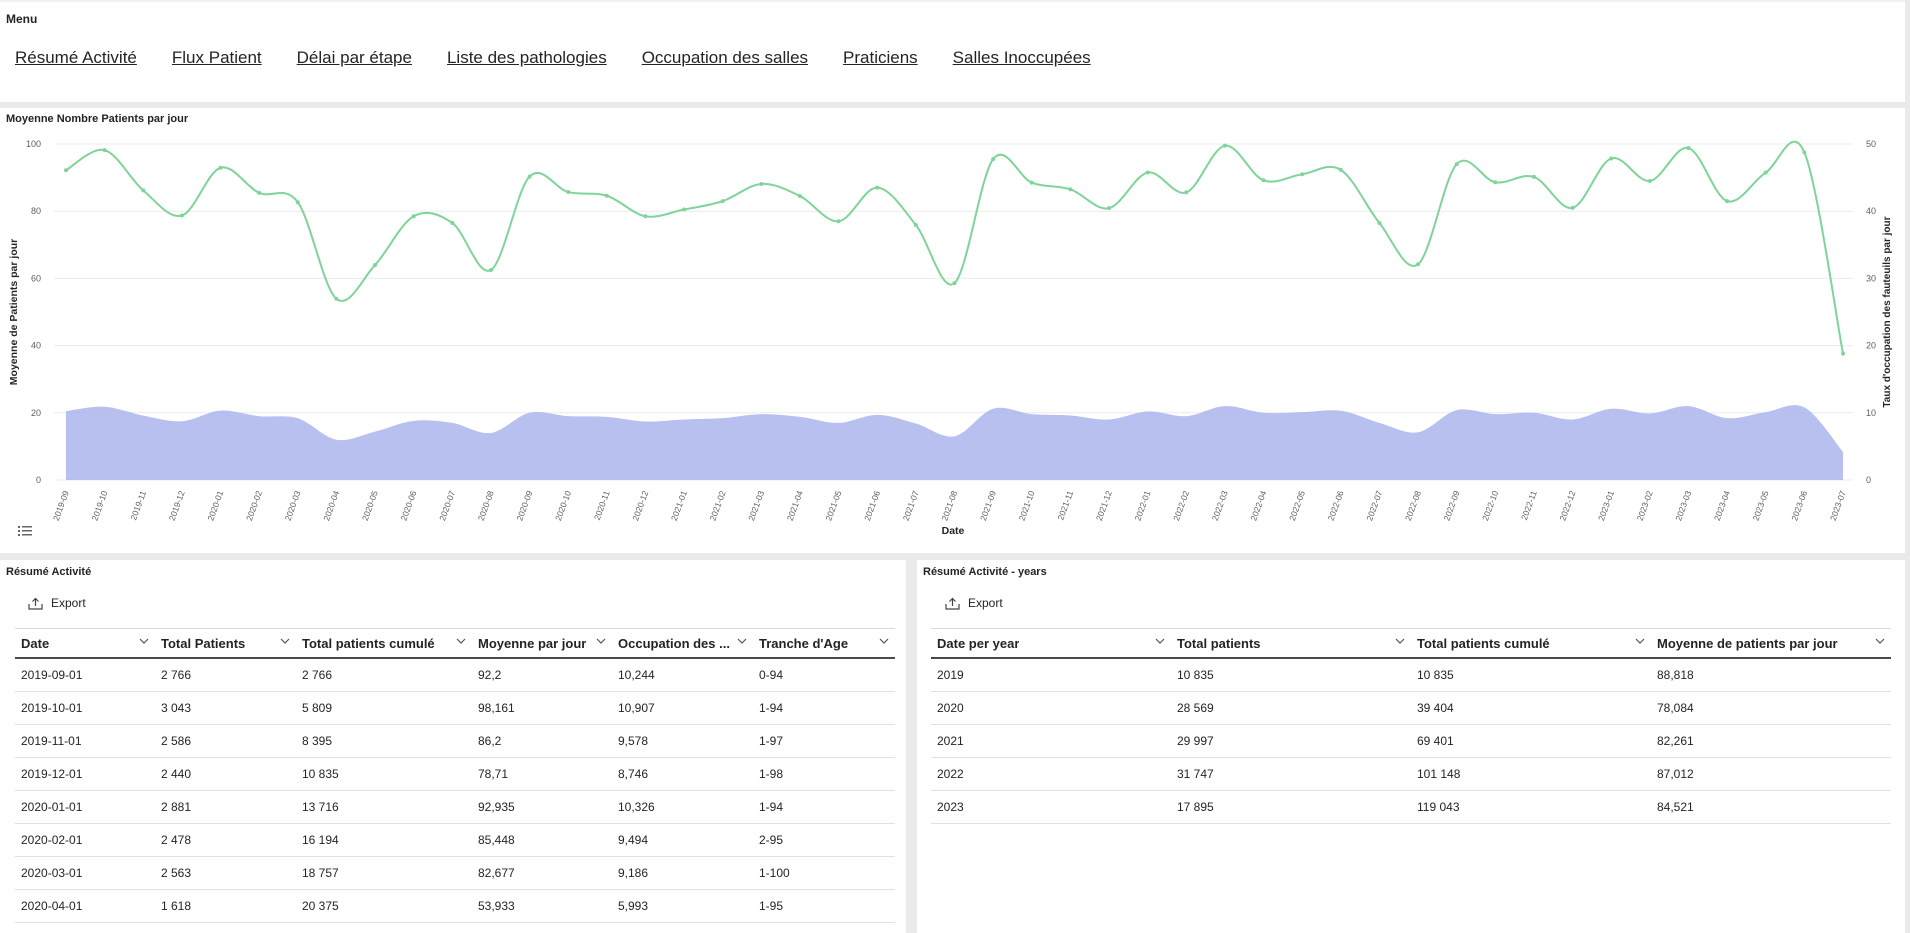  I want to click on table1-row: 2020-01-01 2 881 13 716 92,935 10,326 1-94, so click(455, 807).